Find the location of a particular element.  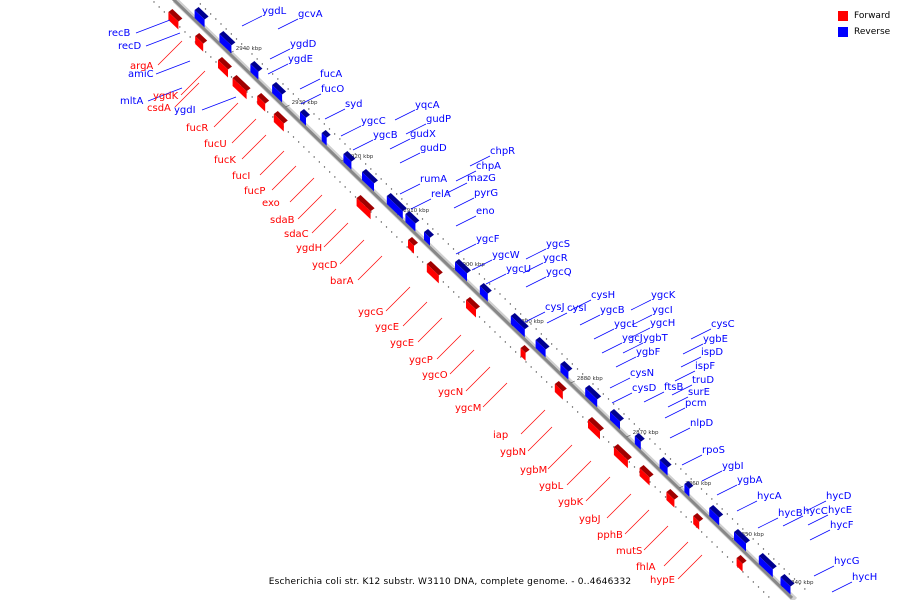

forward-gene-label: ygcE is located at coordinates (402, 343).